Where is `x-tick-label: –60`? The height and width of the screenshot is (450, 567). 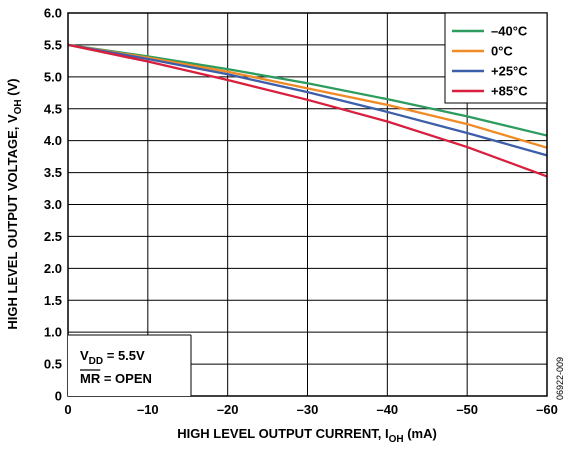
x-tick-label: –60 is located at coordinates (547, 409).